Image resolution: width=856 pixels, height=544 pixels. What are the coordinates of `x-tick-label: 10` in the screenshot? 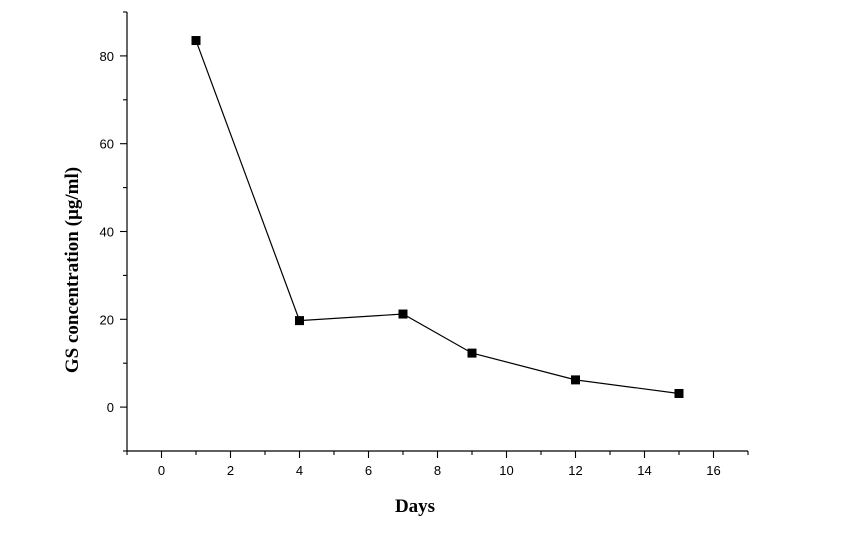 It's located at (506, 470).